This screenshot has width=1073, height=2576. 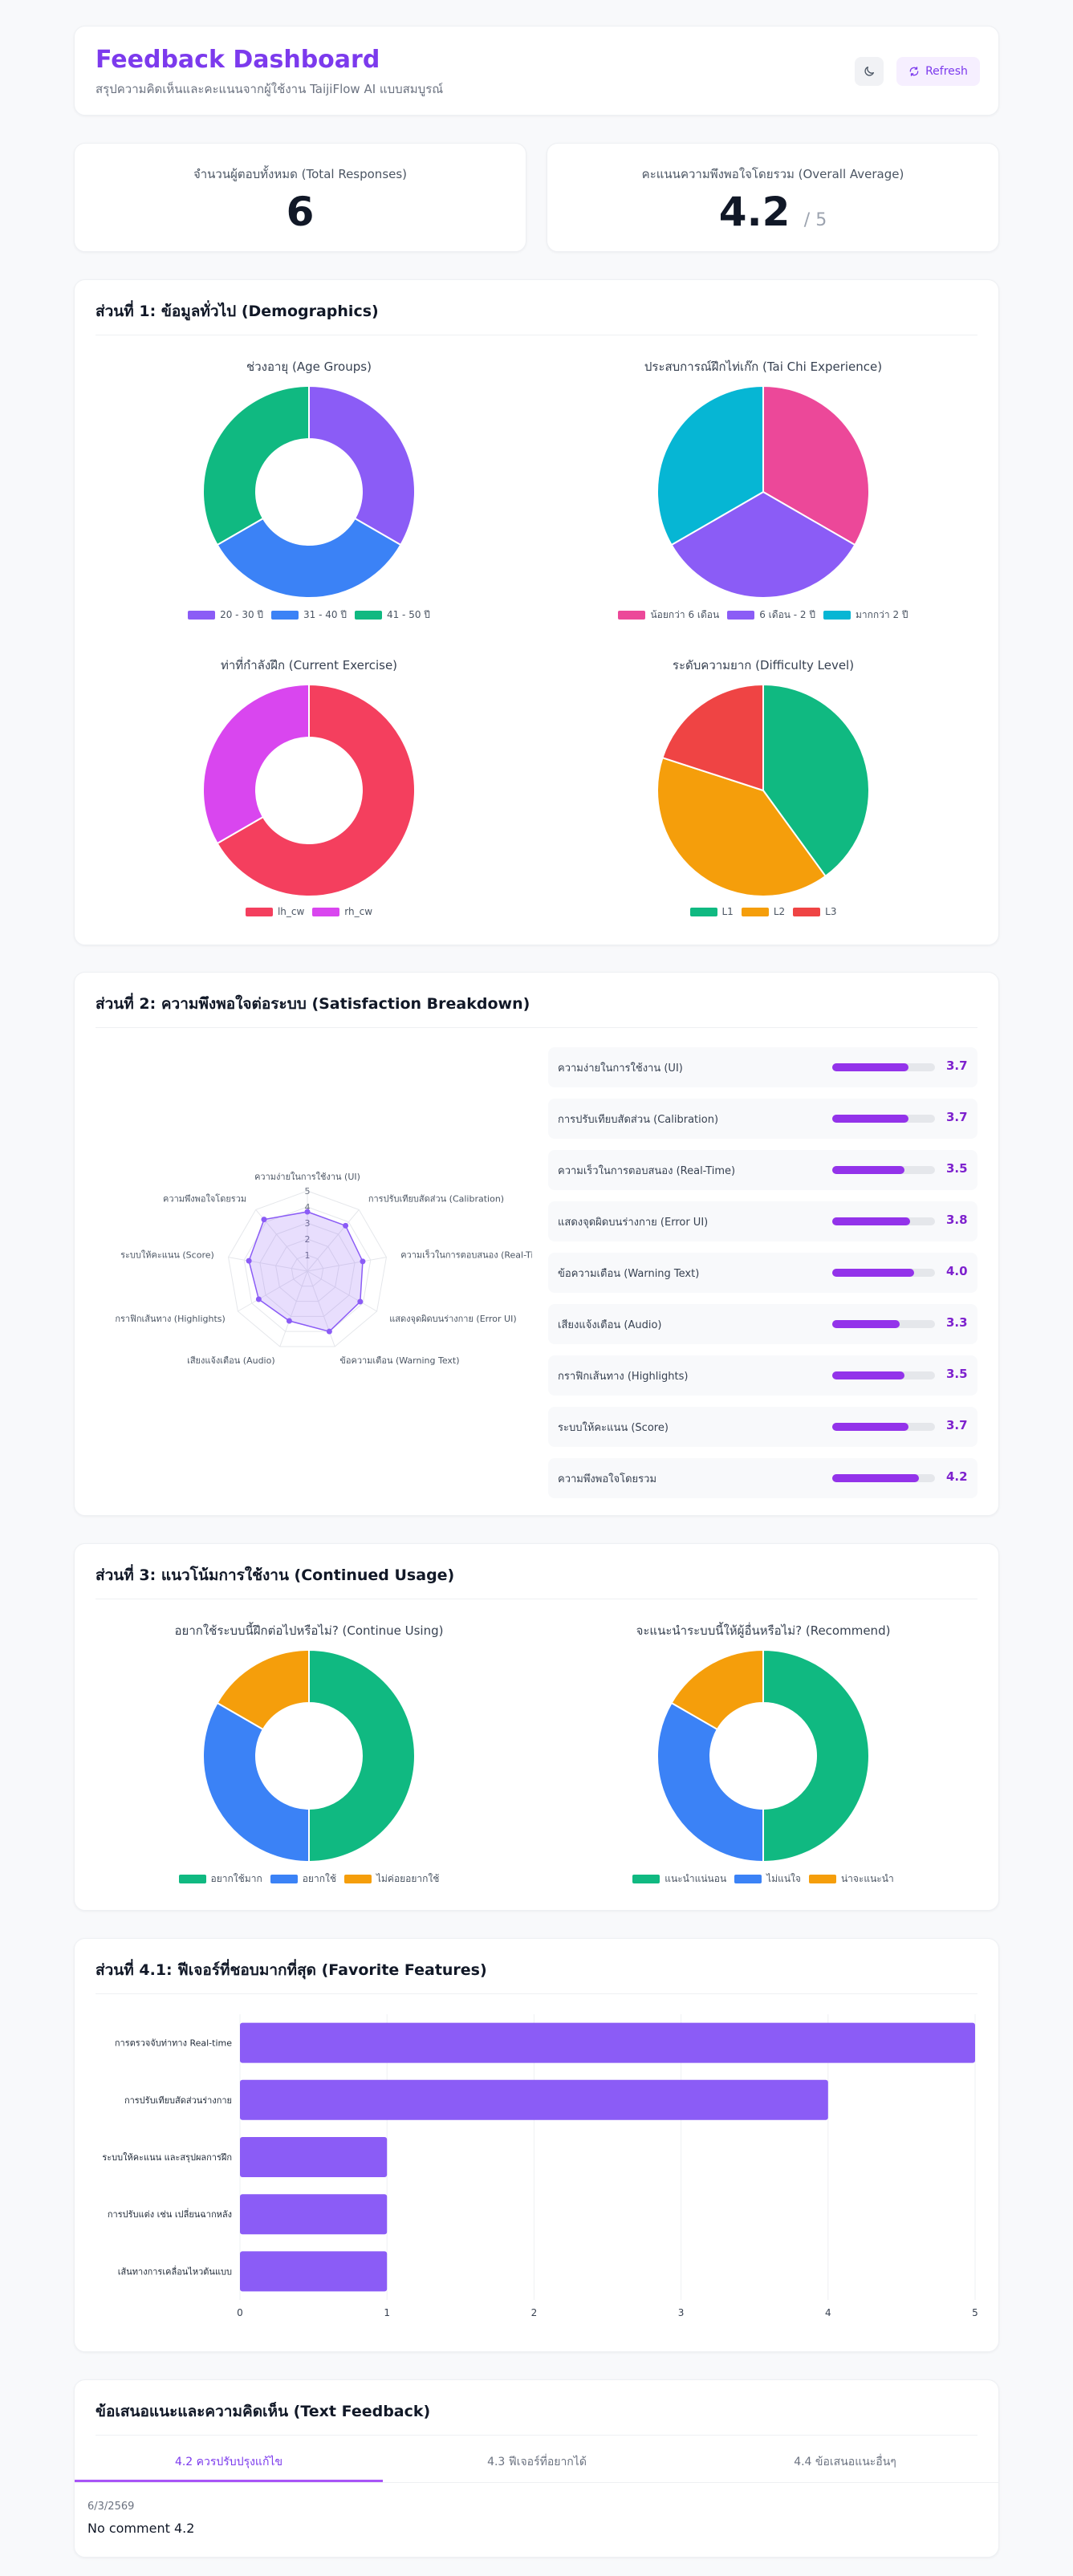 What do you see at coordinates (392, 615) in the screenshot?
I see `legend-item: 41 - 50 ปี` at bounding box center [392, 615].